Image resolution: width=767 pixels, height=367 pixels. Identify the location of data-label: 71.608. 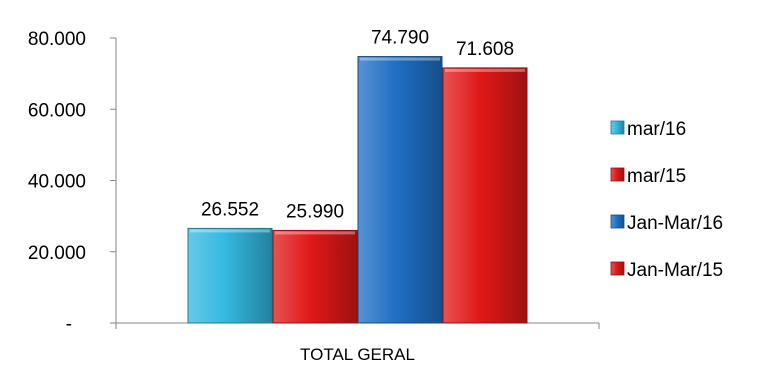
(485, 49).